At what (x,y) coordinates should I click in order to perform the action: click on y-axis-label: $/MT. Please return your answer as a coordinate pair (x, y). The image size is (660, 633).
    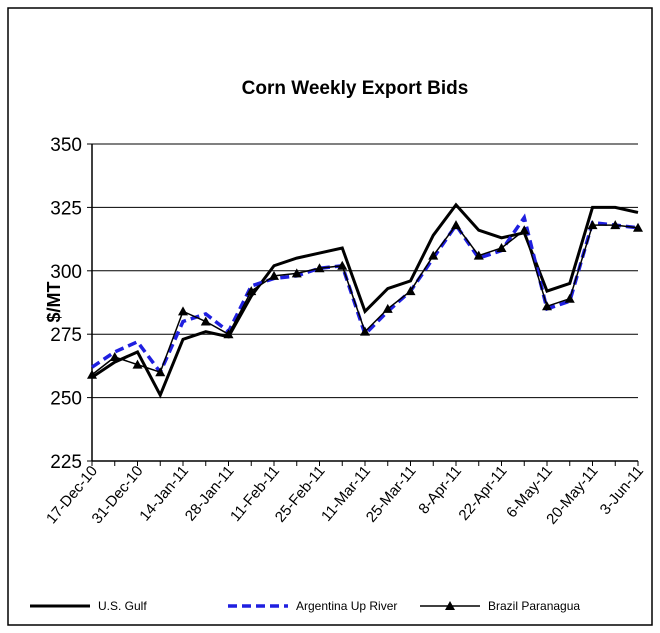
    Looking at the image, I should click on (54, 301).